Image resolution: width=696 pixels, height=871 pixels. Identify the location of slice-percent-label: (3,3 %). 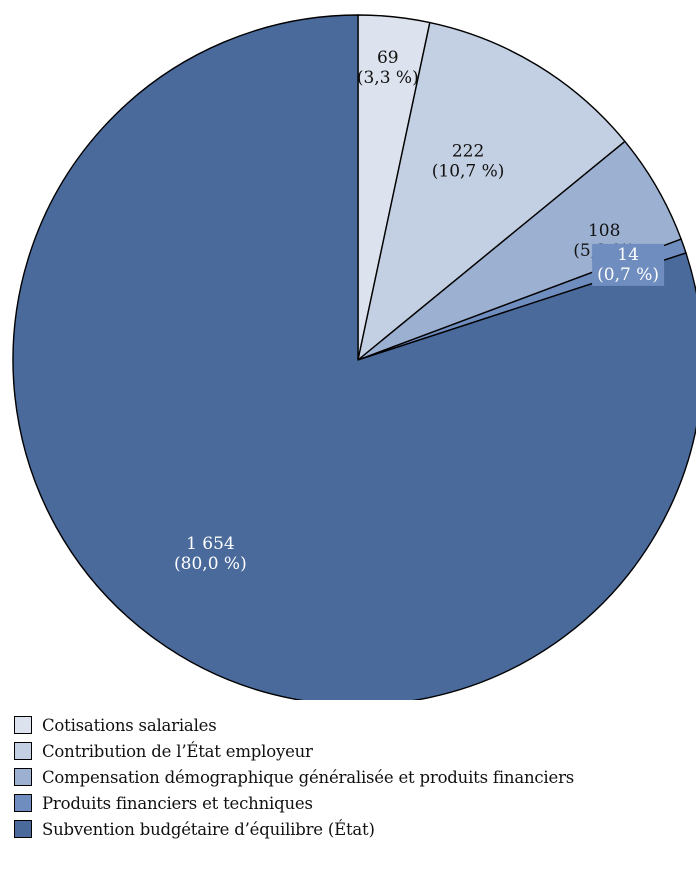
(388, 78).